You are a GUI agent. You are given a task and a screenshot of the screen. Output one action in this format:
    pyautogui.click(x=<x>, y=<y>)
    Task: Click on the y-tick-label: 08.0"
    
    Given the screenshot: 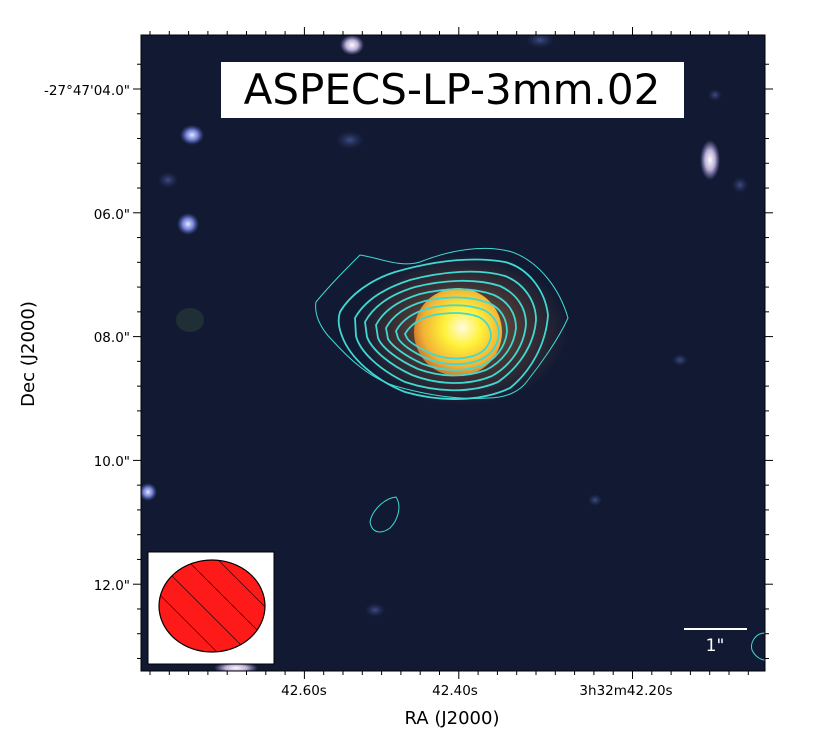 What is the action you would take?
    pyautogui.click(x=112, y=338)
    